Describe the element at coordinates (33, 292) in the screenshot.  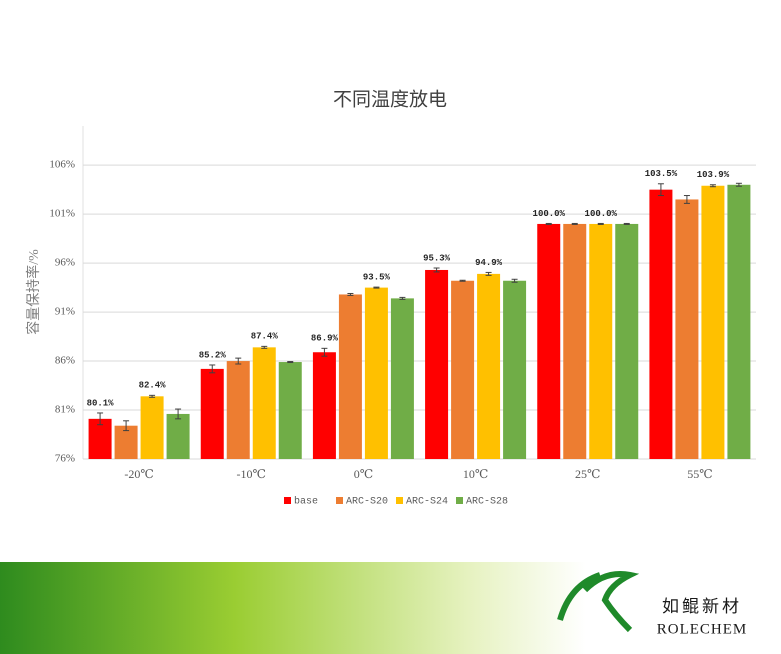
I see `y-axis-label: 容量保持率/%` at that location.